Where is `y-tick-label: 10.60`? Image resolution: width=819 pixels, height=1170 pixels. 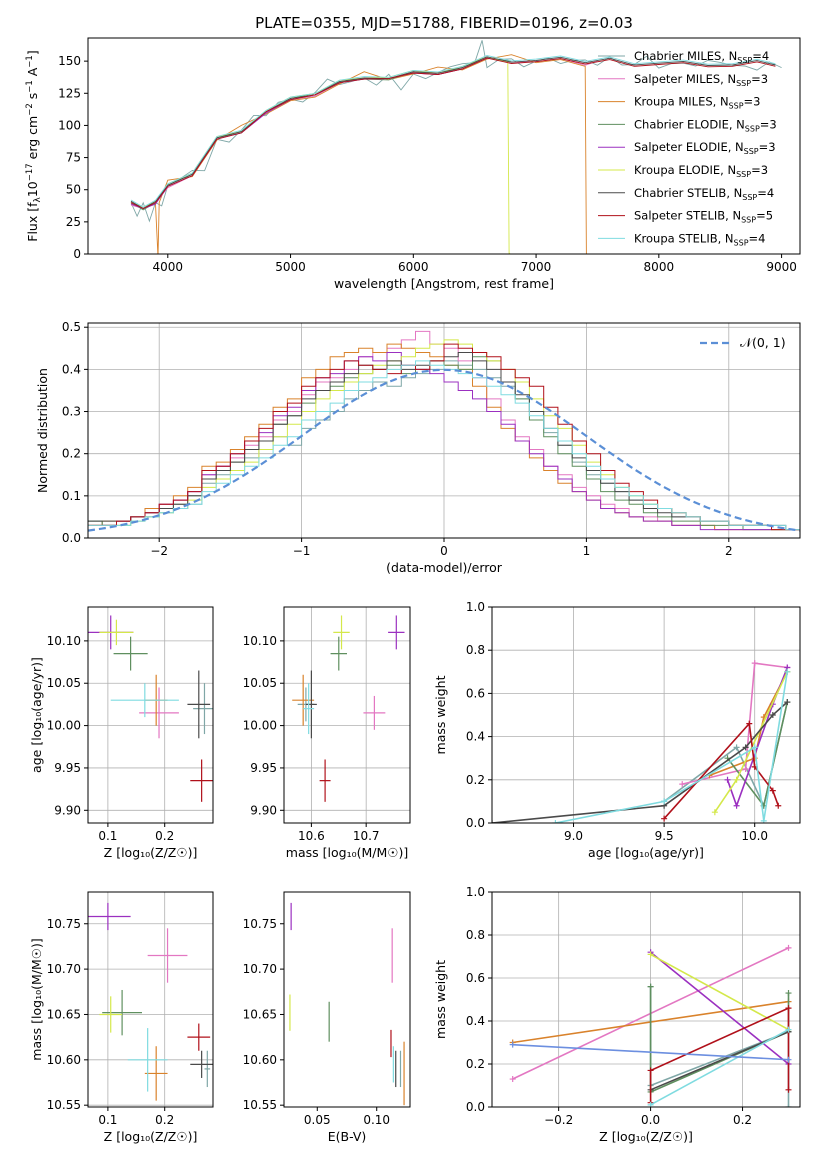 y-tick-label: 10.60 is located at coordinates (260, 1060).